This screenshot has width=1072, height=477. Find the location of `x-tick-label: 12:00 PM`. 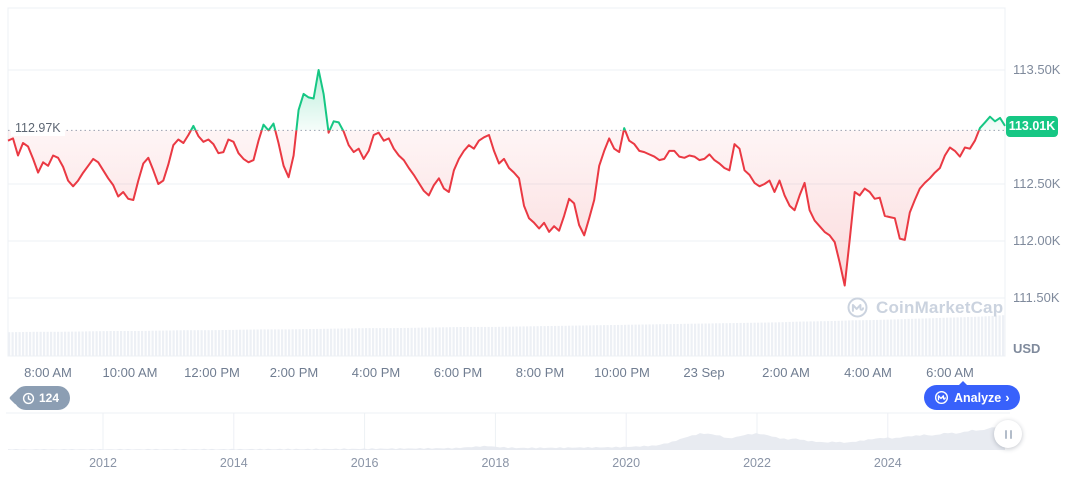

x-tick-label: 12:00 PM is located at coordinates (212, 372).